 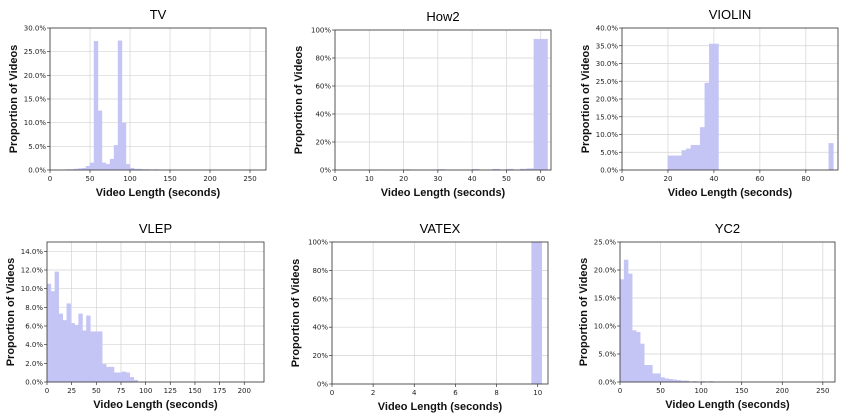 I want to click on chart-title: VLEP, so click(x=155, y=228).